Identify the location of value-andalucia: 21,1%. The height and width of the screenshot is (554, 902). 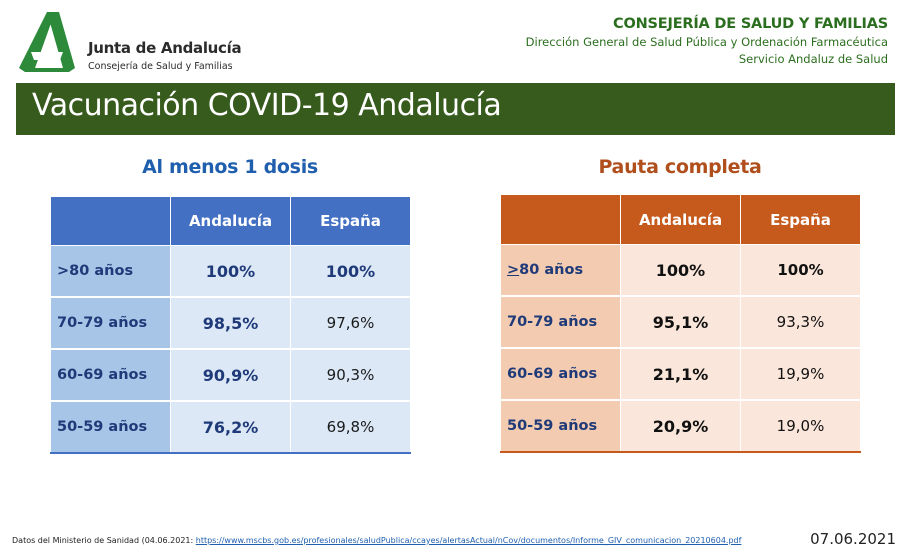
(680, 374).